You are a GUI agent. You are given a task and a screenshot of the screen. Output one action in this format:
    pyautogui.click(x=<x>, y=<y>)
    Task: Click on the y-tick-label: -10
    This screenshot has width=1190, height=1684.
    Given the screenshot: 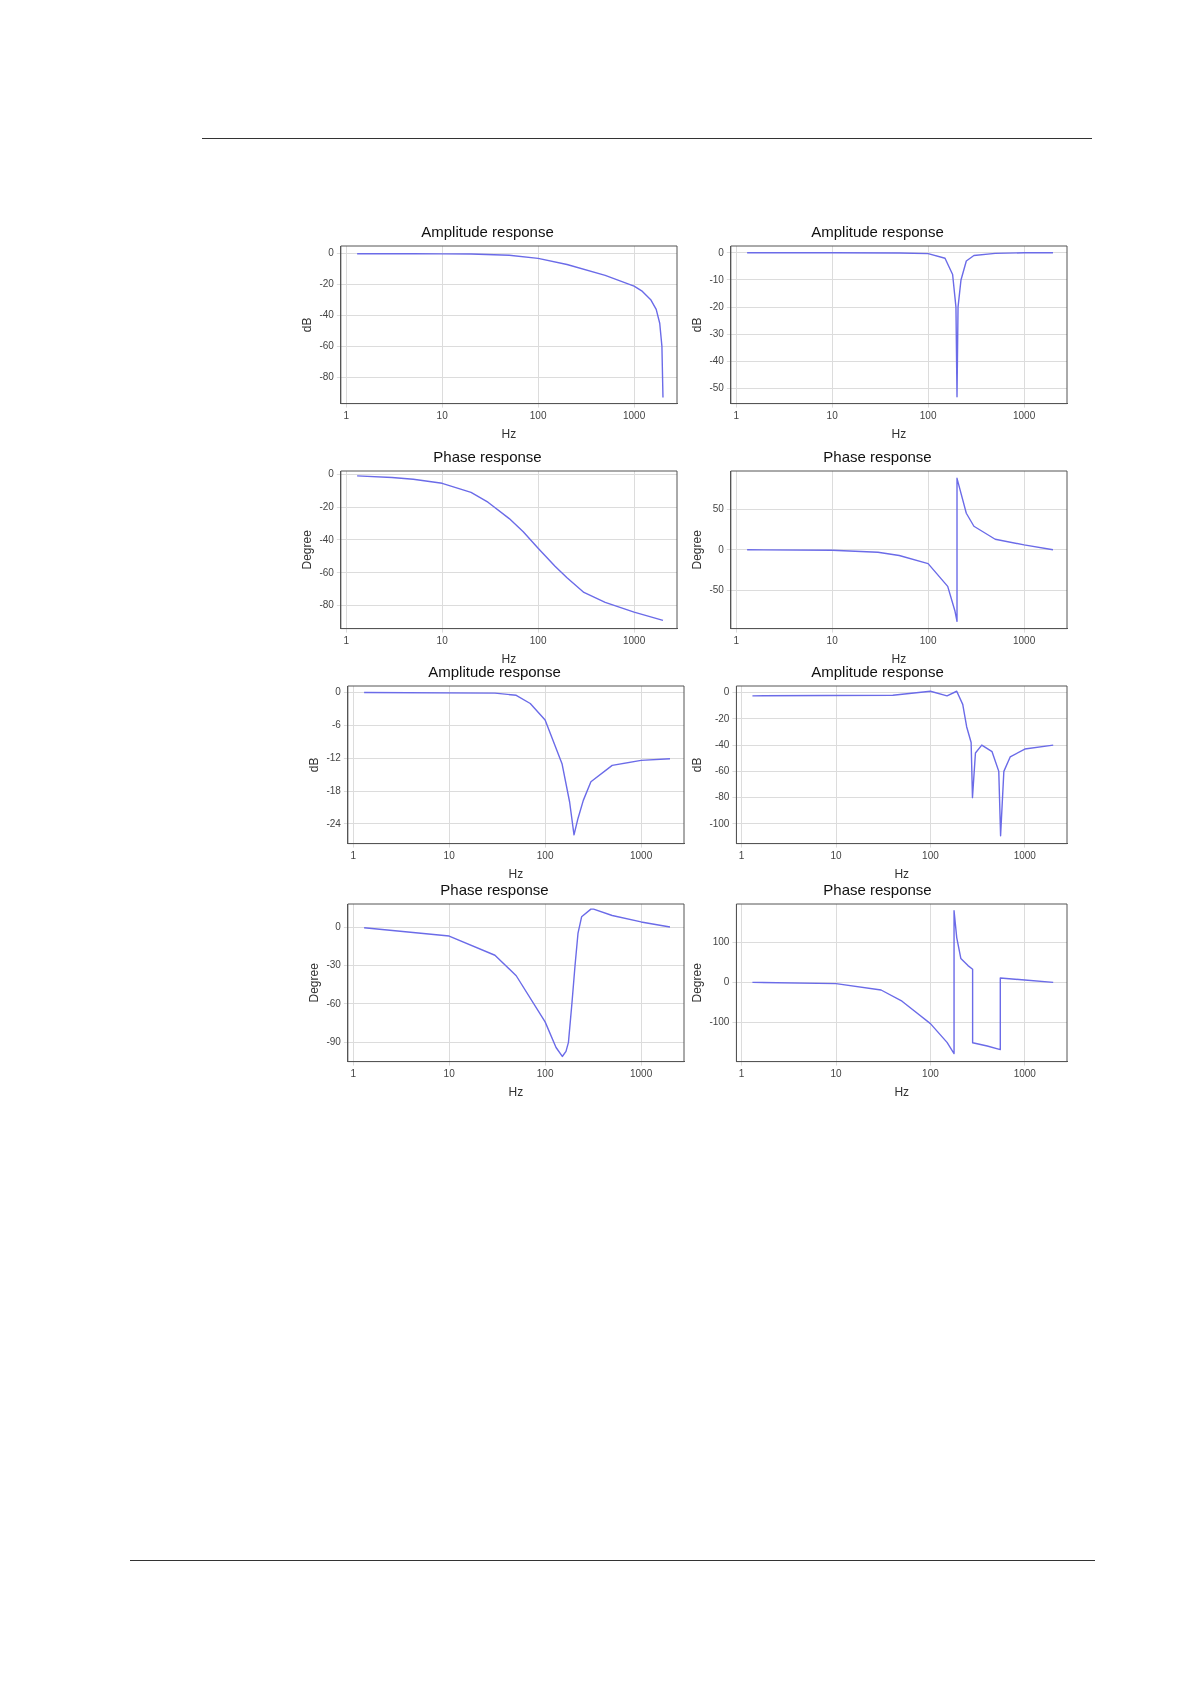 What is the action you would take?
    pyautogui.click(x=717, y=279)
    